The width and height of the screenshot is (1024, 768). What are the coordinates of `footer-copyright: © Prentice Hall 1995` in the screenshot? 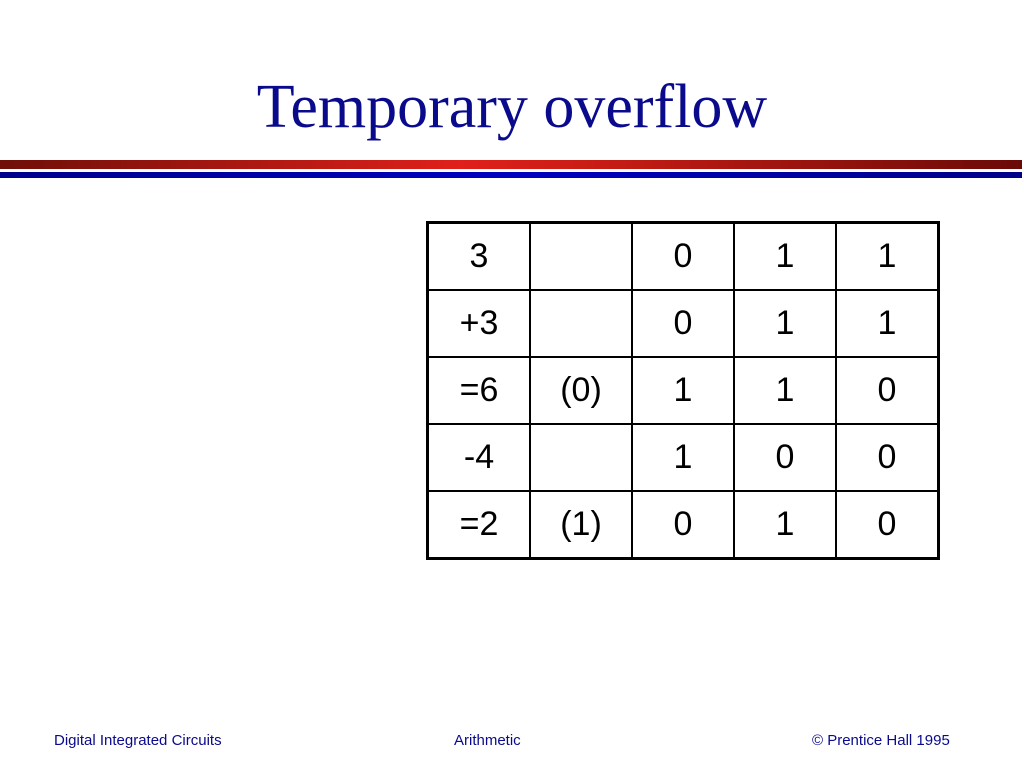 It's located at (881, 740).